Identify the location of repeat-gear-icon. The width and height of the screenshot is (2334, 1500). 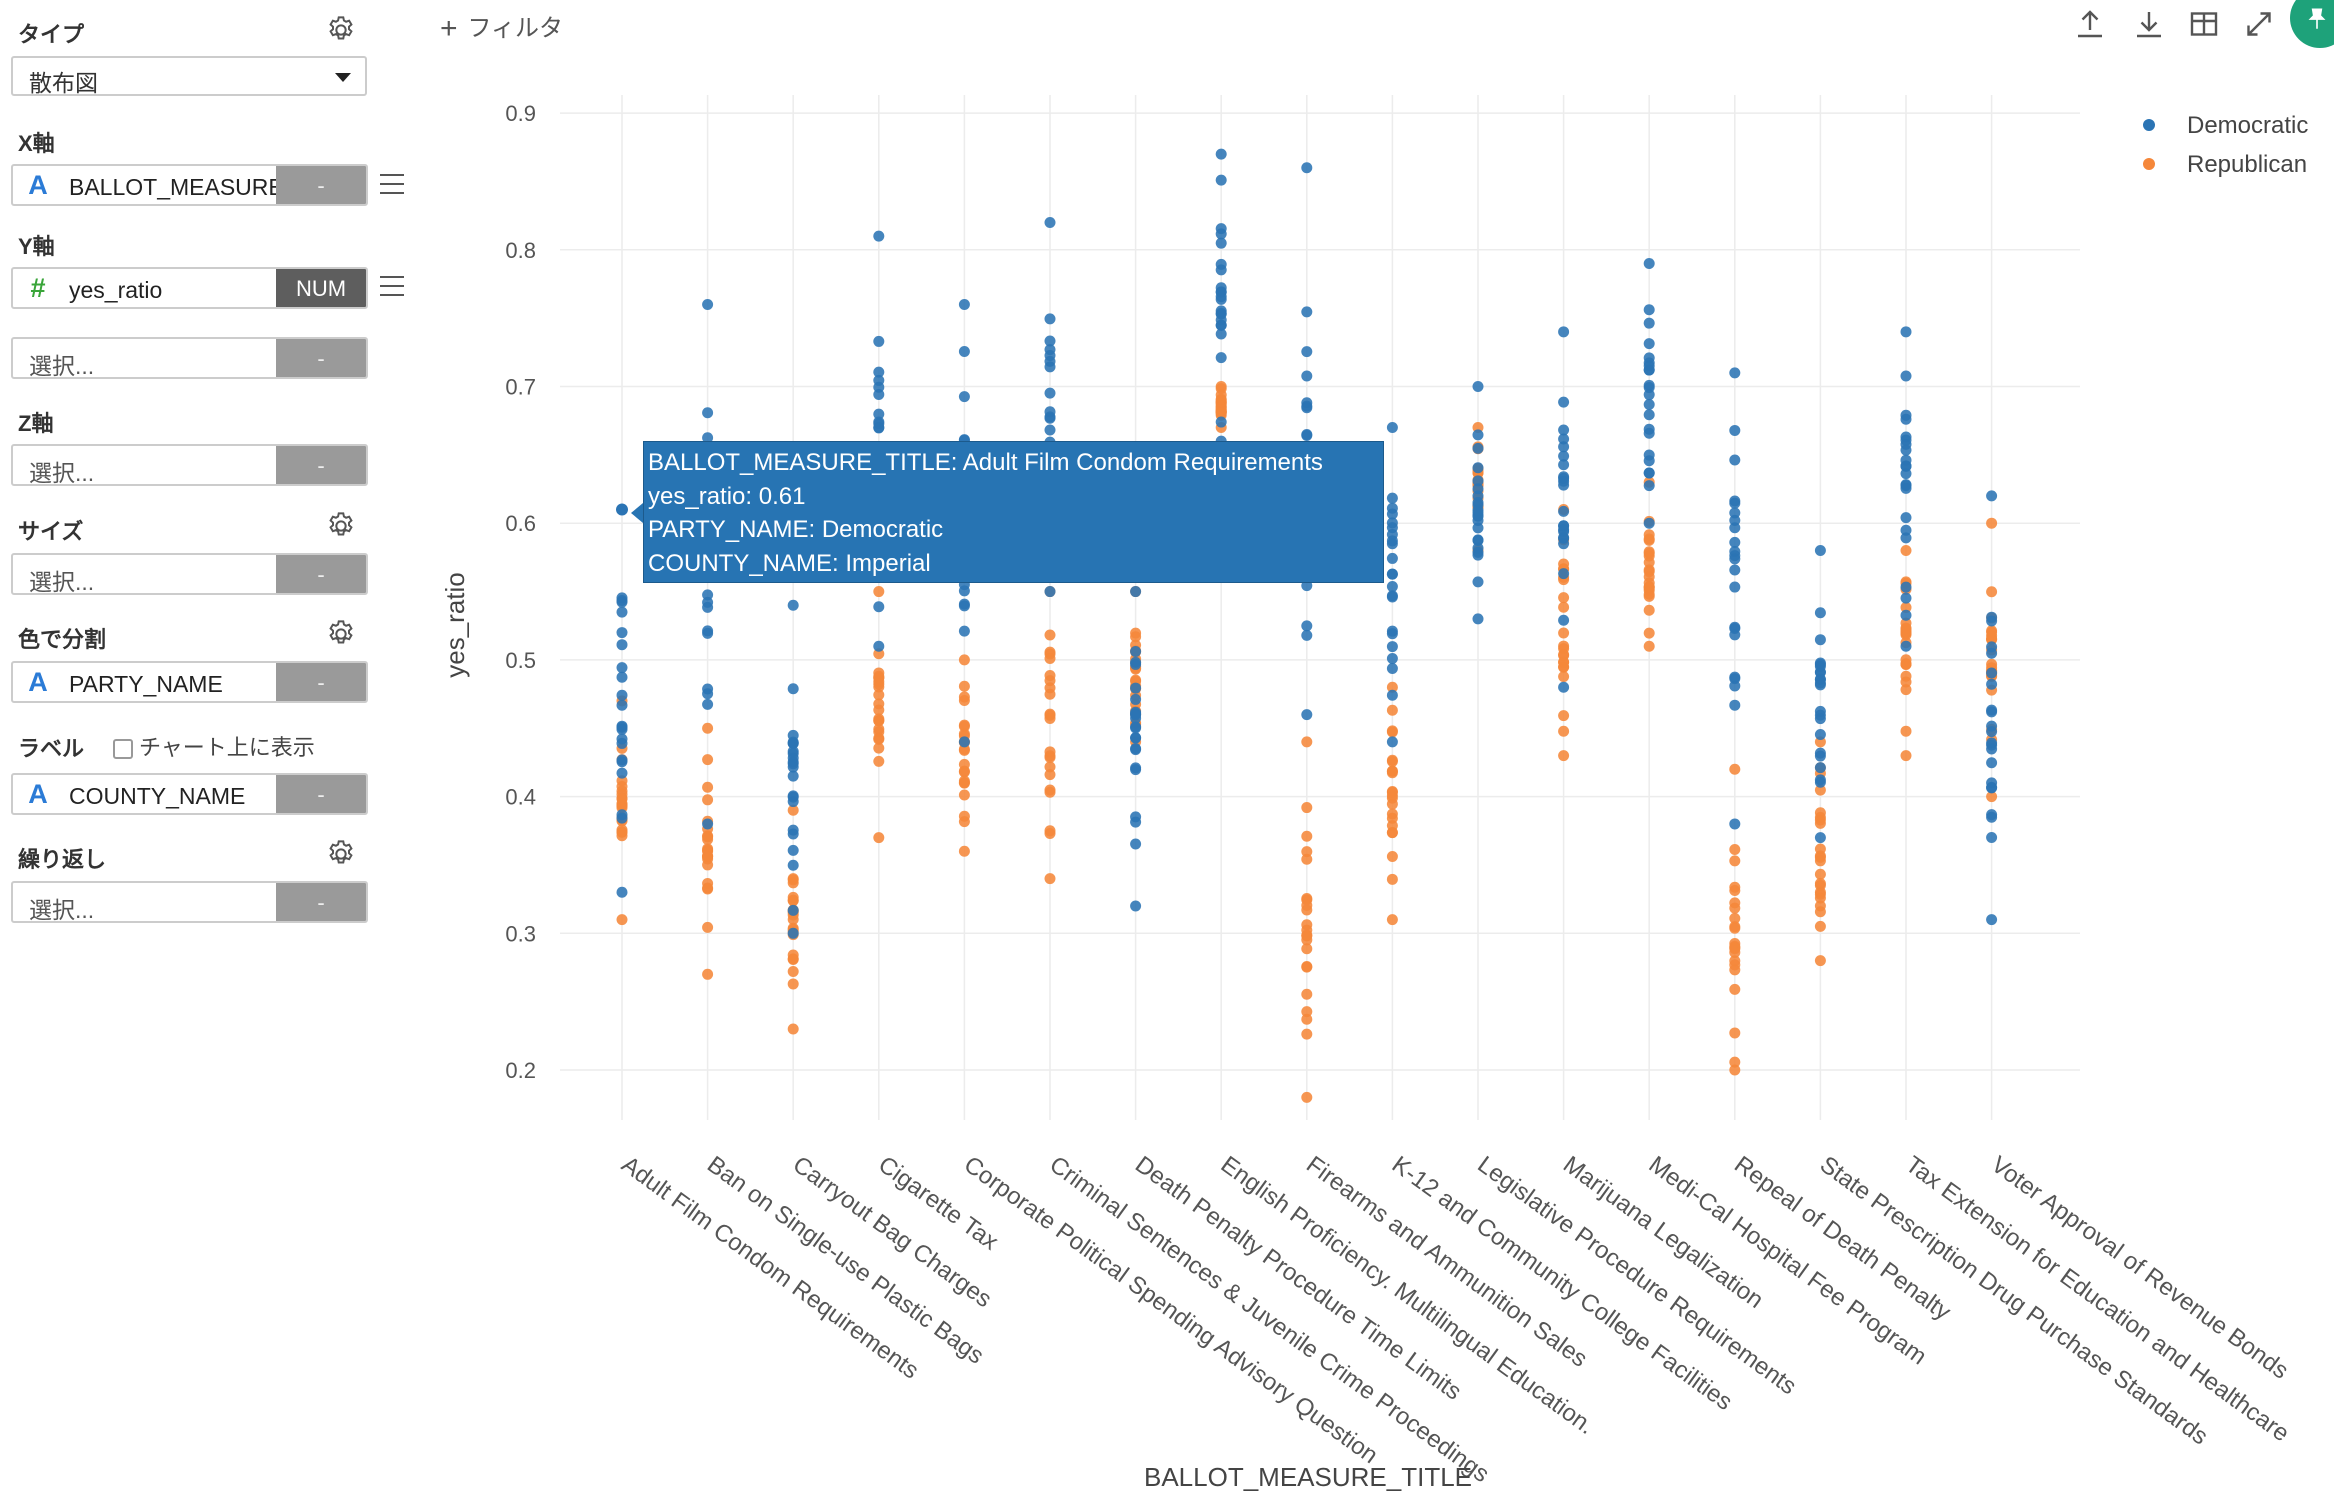
(341, 854).